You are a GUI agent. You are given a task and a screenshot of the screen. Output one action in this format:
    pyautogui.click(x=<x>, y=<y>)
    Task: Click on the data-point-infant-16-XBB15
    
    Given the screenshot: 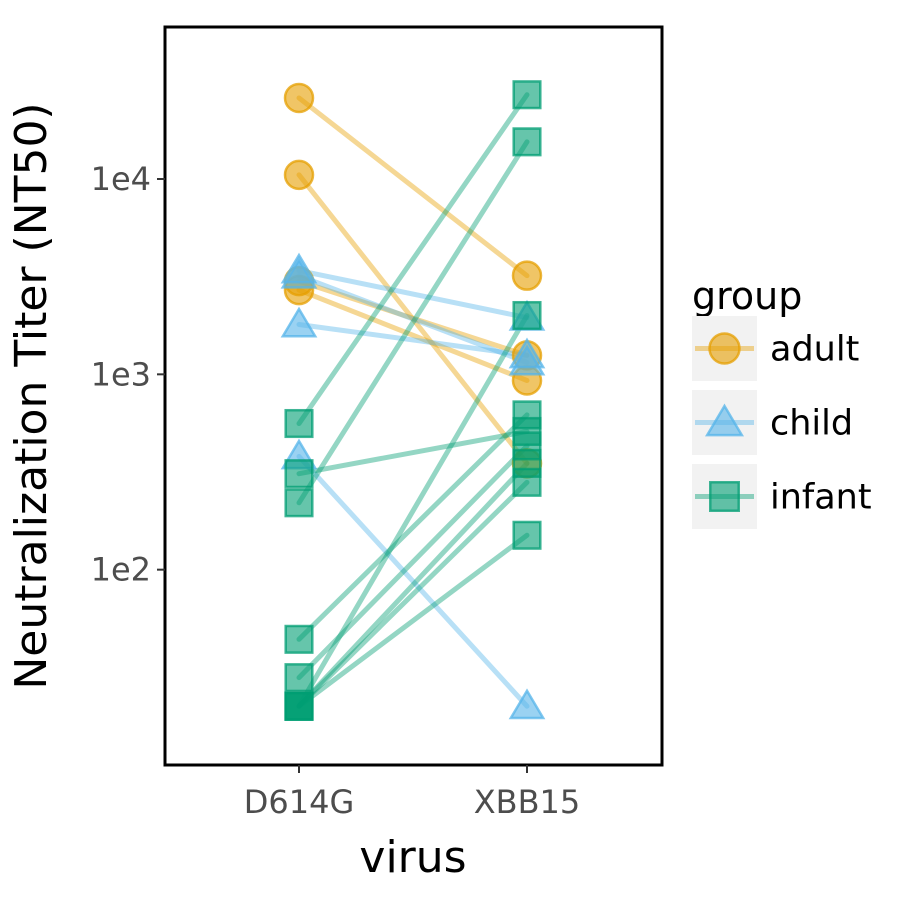 What is the action you would take?
    pyautogui.click(x=527, y=535)
    